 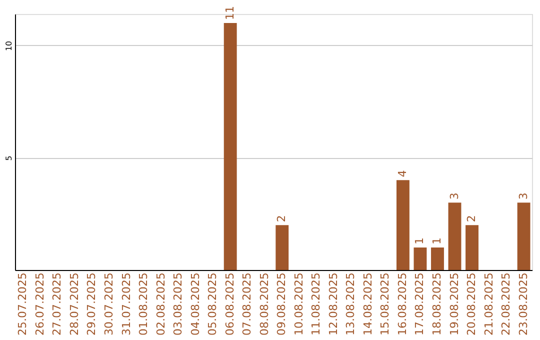 I want to click on x-tick-label: 22.08.2025, so click(x=506, y=304).